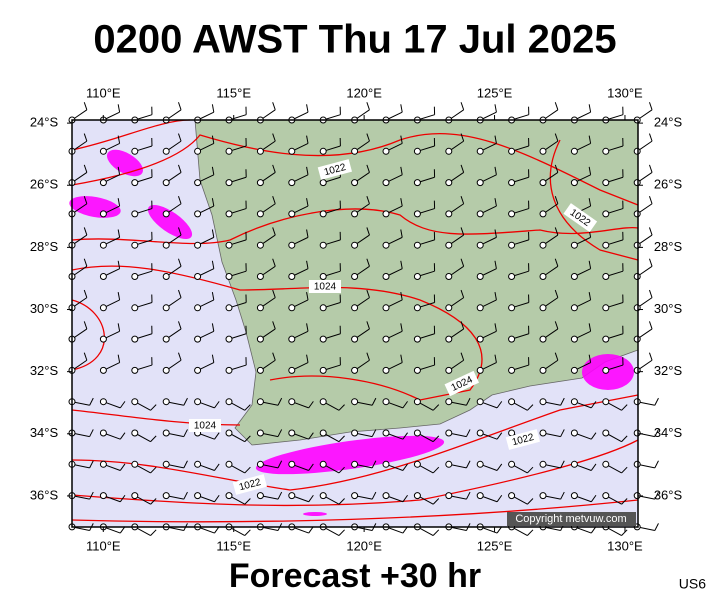 This screenshot has height=600, width=711. Describe the element at coordinates (233, 545) in the screenshot. I see `x-tick-label: 115°E` at that location.